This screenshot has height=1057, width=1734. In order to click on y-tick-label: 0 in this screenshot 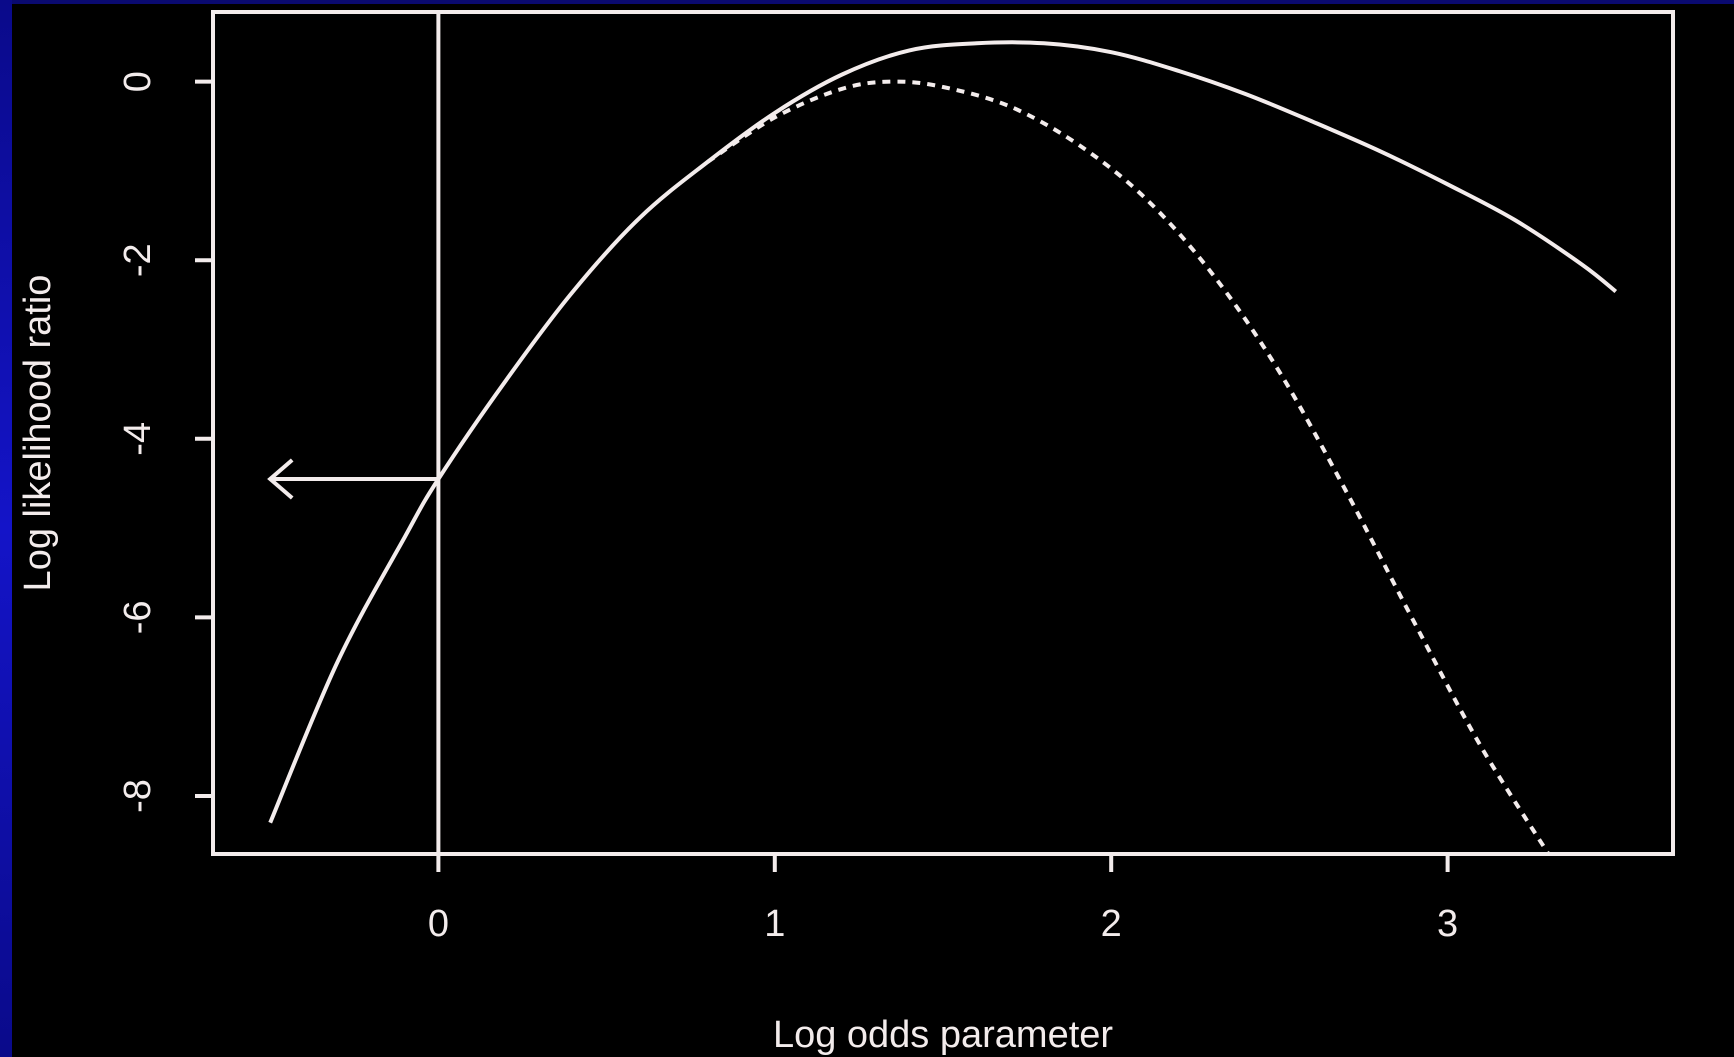, I will do `click(138, 81)`.